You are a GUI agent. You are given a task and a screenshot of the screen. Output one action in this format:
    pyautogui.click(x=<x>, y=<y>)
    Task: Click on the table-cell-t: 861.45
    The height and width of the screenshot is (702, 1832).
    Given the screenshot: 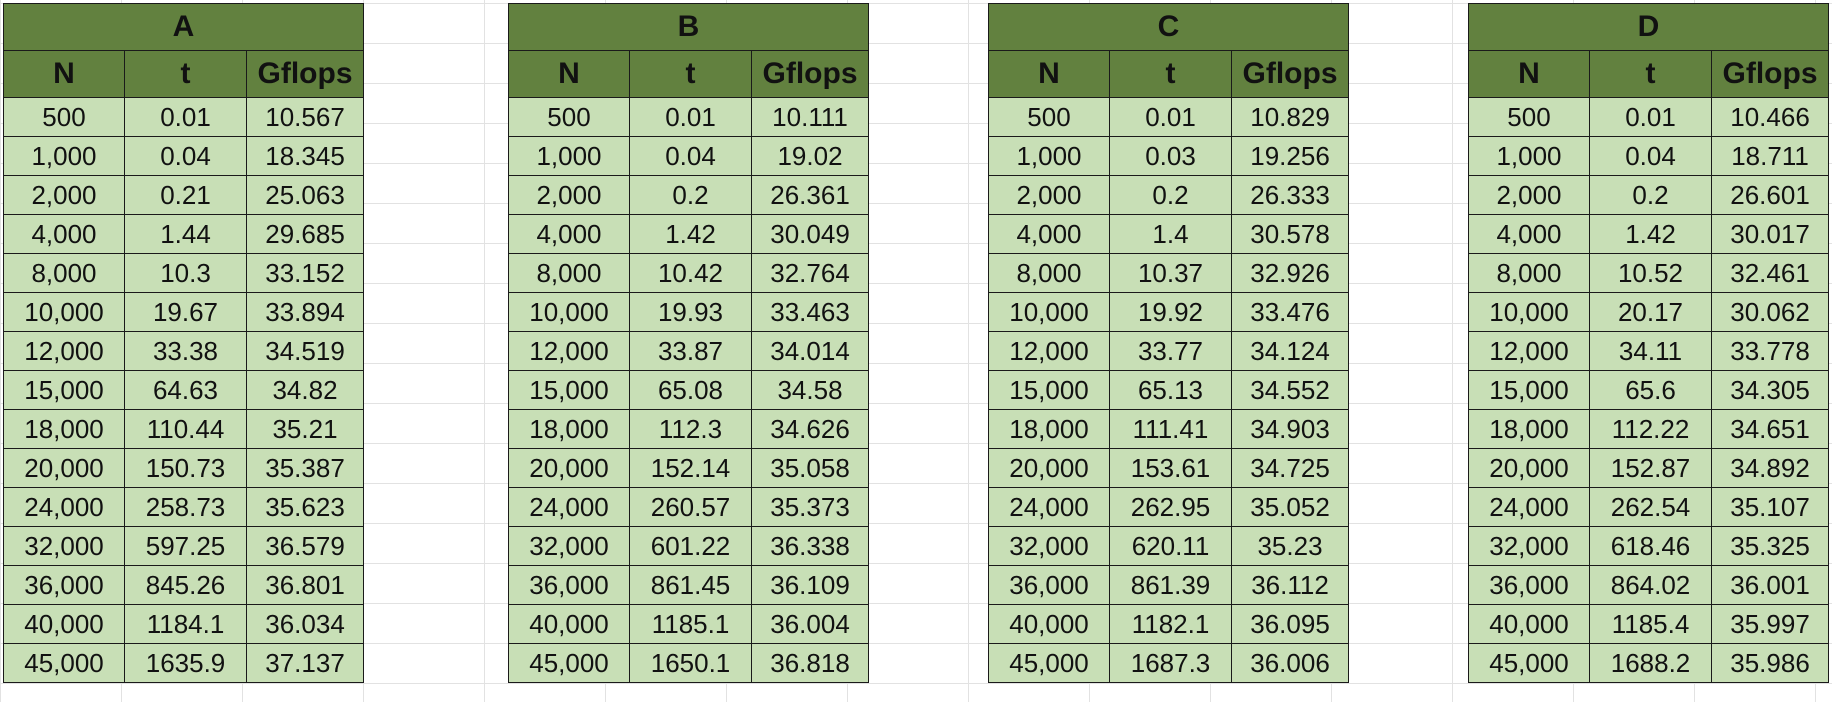 What is the action you would take?
    pyautogui.click(x=690, y=585)
    